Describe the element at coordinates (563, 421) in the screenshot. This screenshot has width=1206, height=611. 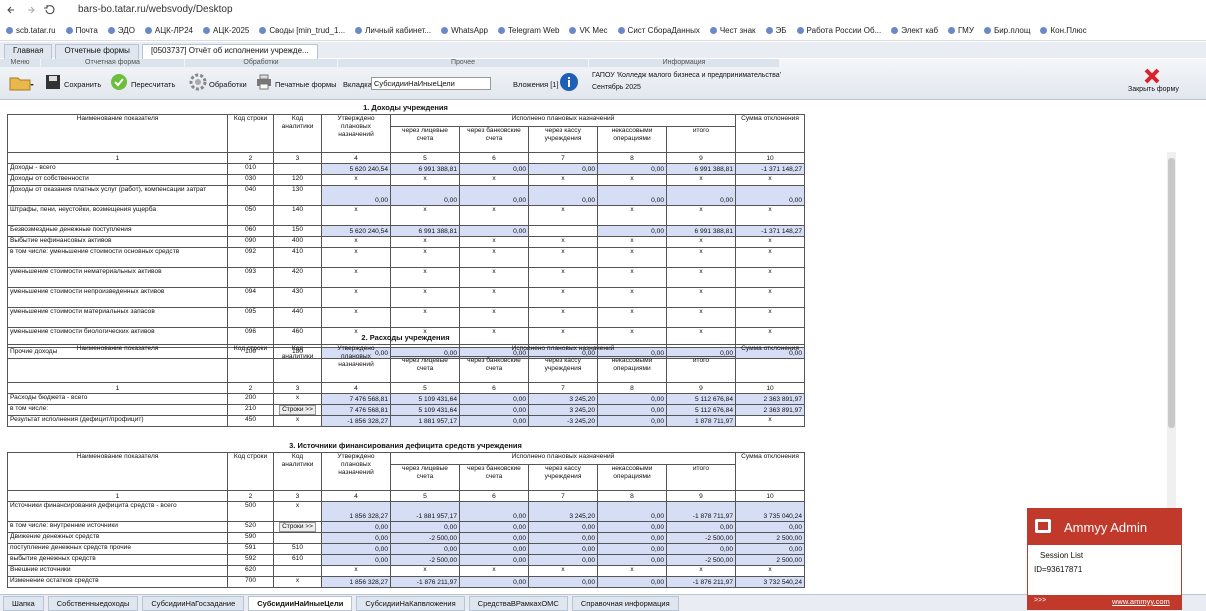
I see `value-cell: -3 245,20` at that location.